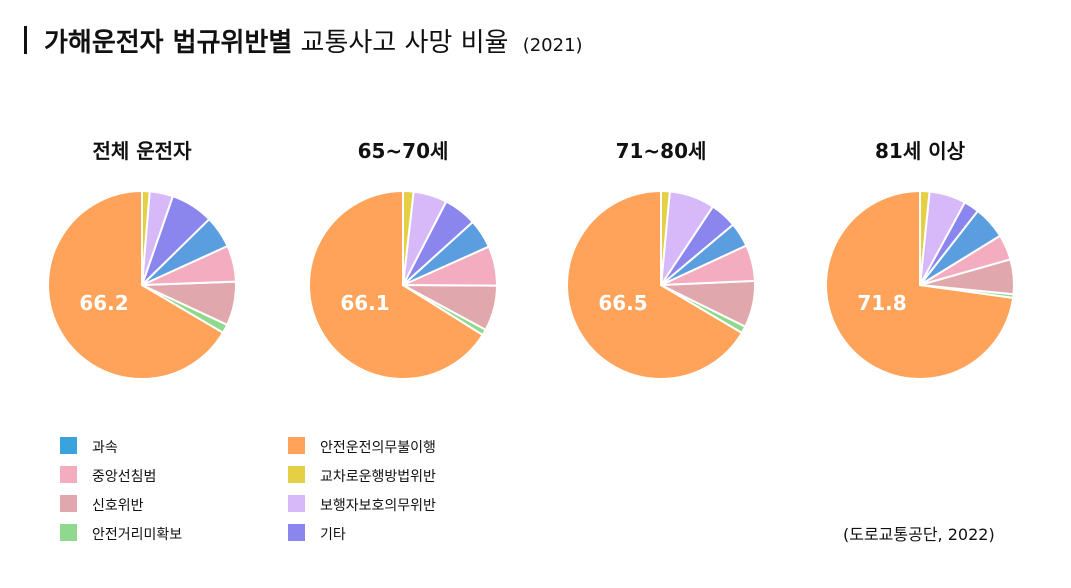  I want to click on legend-label: 과속, so click(105, 448).